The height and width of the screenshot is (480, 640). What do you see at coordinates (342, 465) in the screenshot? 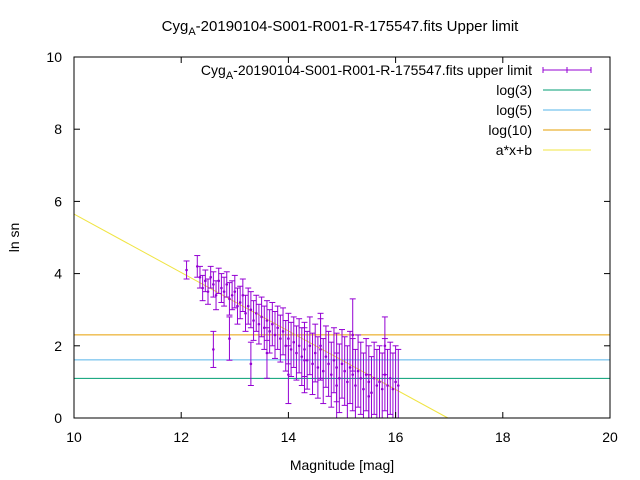
I see `x-axis-label: Magnitude [mag]` at bounding box center [342, 465].